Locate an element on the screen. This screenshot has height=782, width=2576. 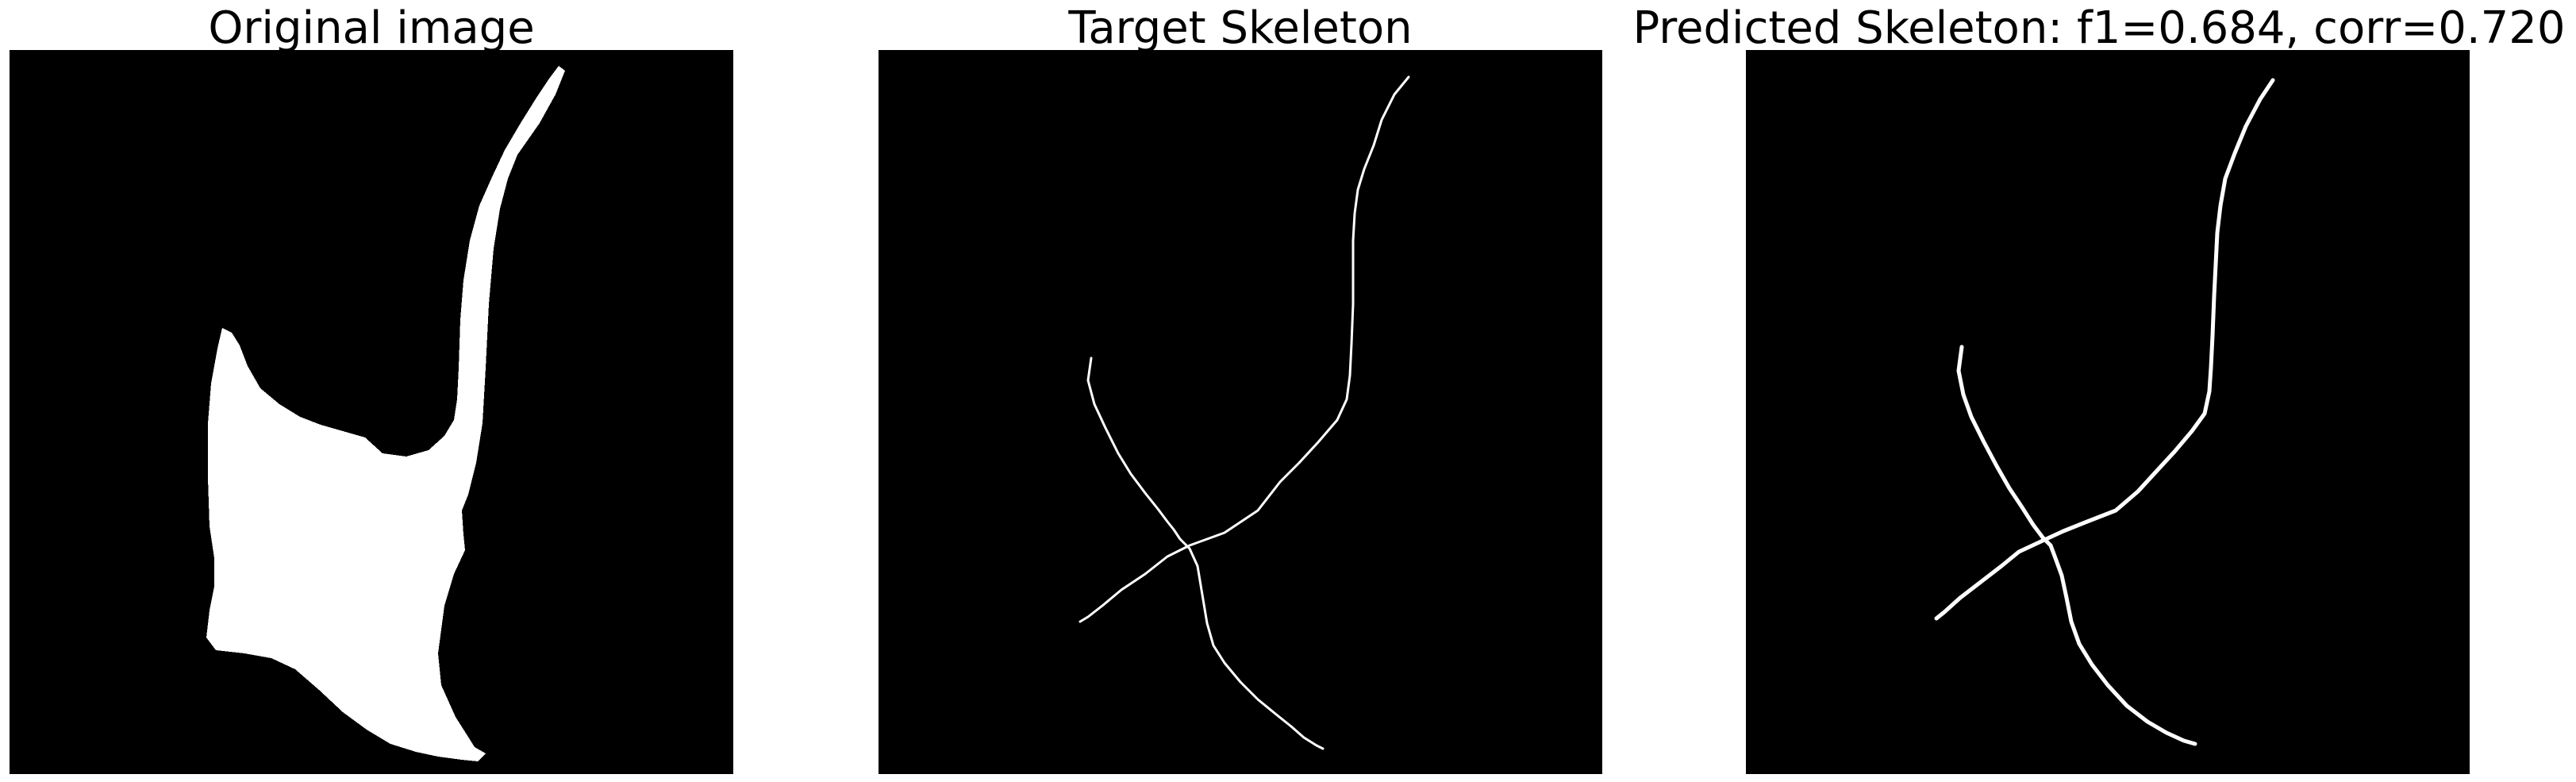
predicted-skeleton-branch-upper is located at coordinates (2104, 349).